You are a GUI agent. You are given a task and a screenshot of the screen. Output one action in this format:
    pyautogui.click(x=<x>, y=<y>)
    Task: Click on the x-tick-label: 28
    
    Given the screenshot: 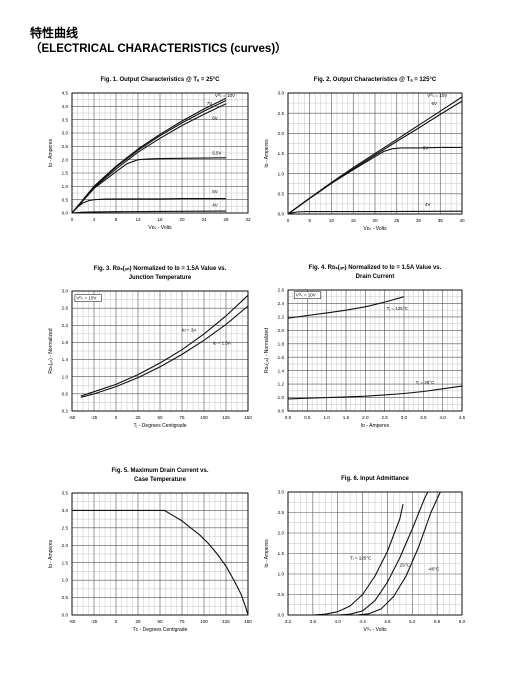 What is the action you would take?
    pyautogui.click(x=226, y=219)
    